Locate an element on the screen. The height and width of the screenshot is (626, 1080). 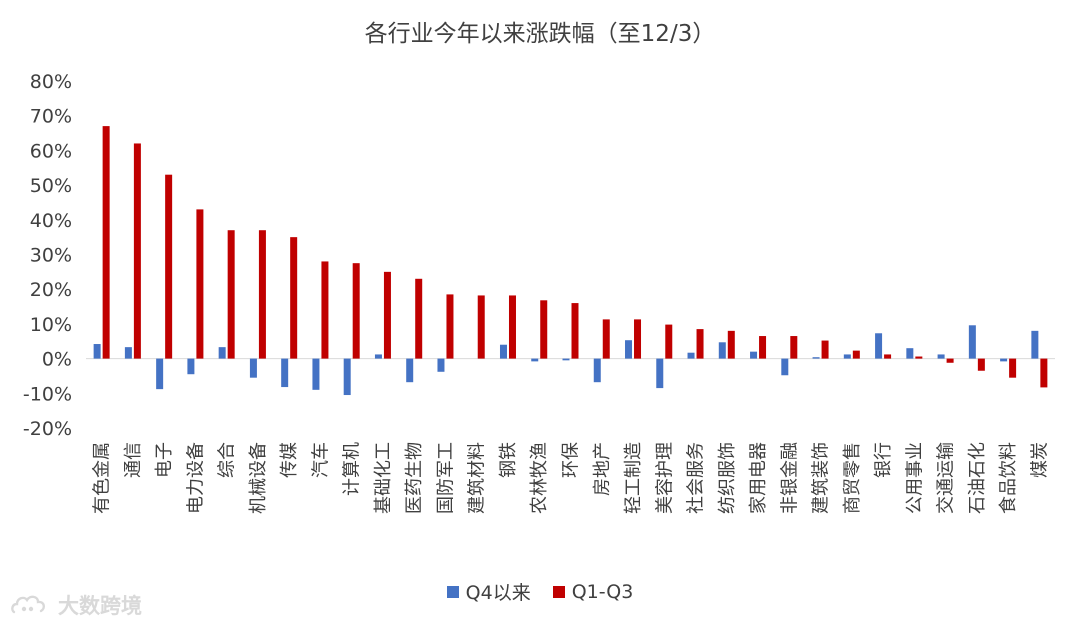
category-label: 银行 is located at coordinates (883, 460).